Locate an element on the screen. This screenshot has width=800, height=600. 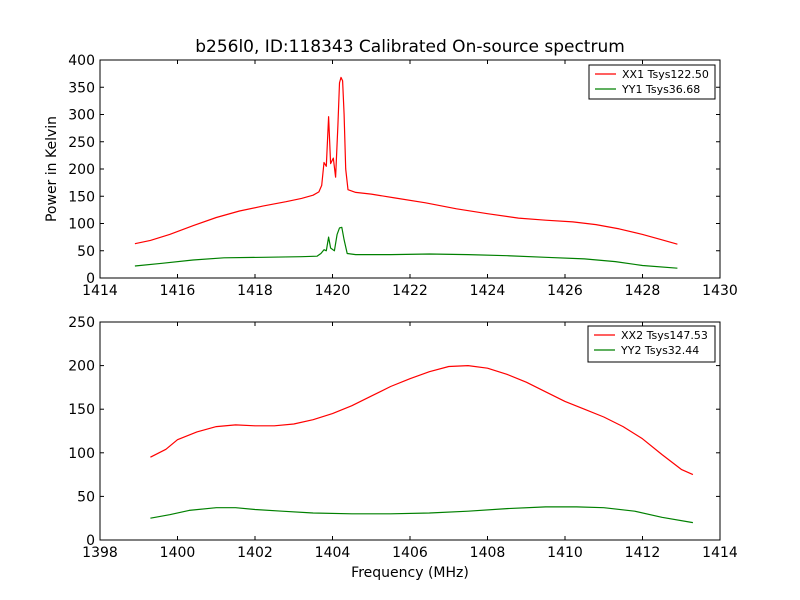
y-tick-label: 350 is located at coordinates (81, 88).